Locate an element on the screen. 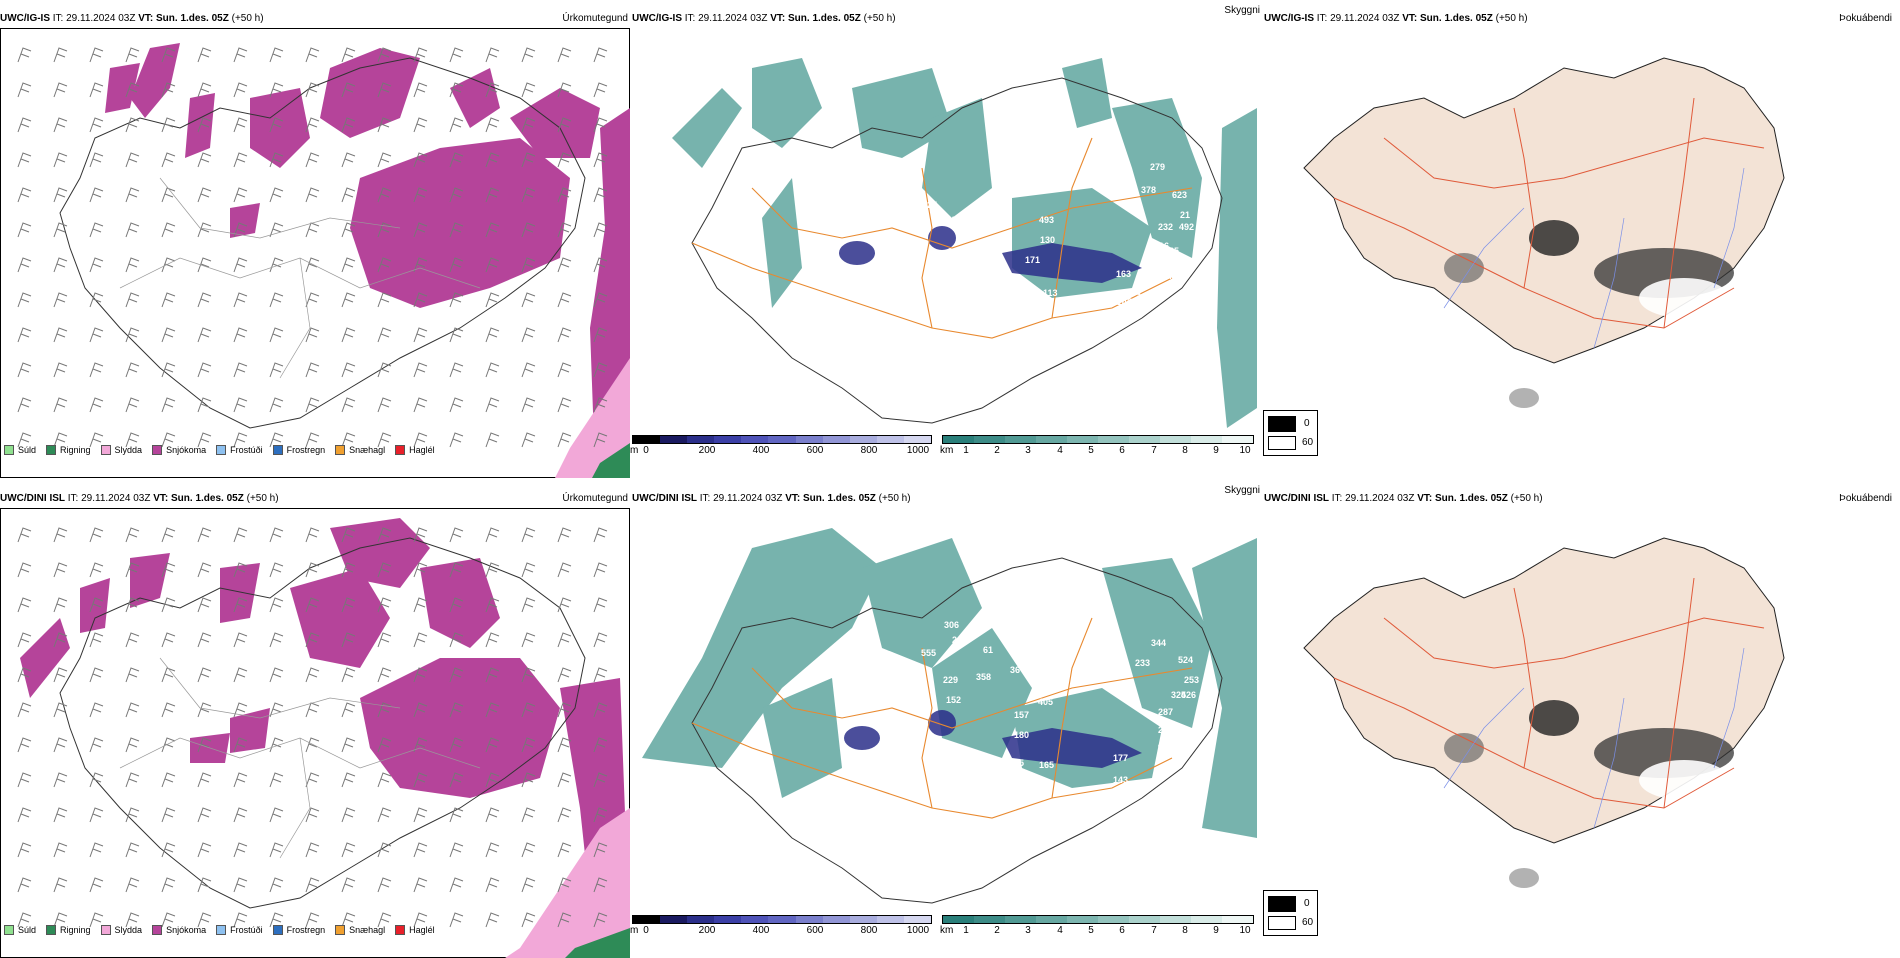  colorbar-ticks: 1 2 3 4 5 6 7 8 9 10 is located at coordinates (1098, 451).